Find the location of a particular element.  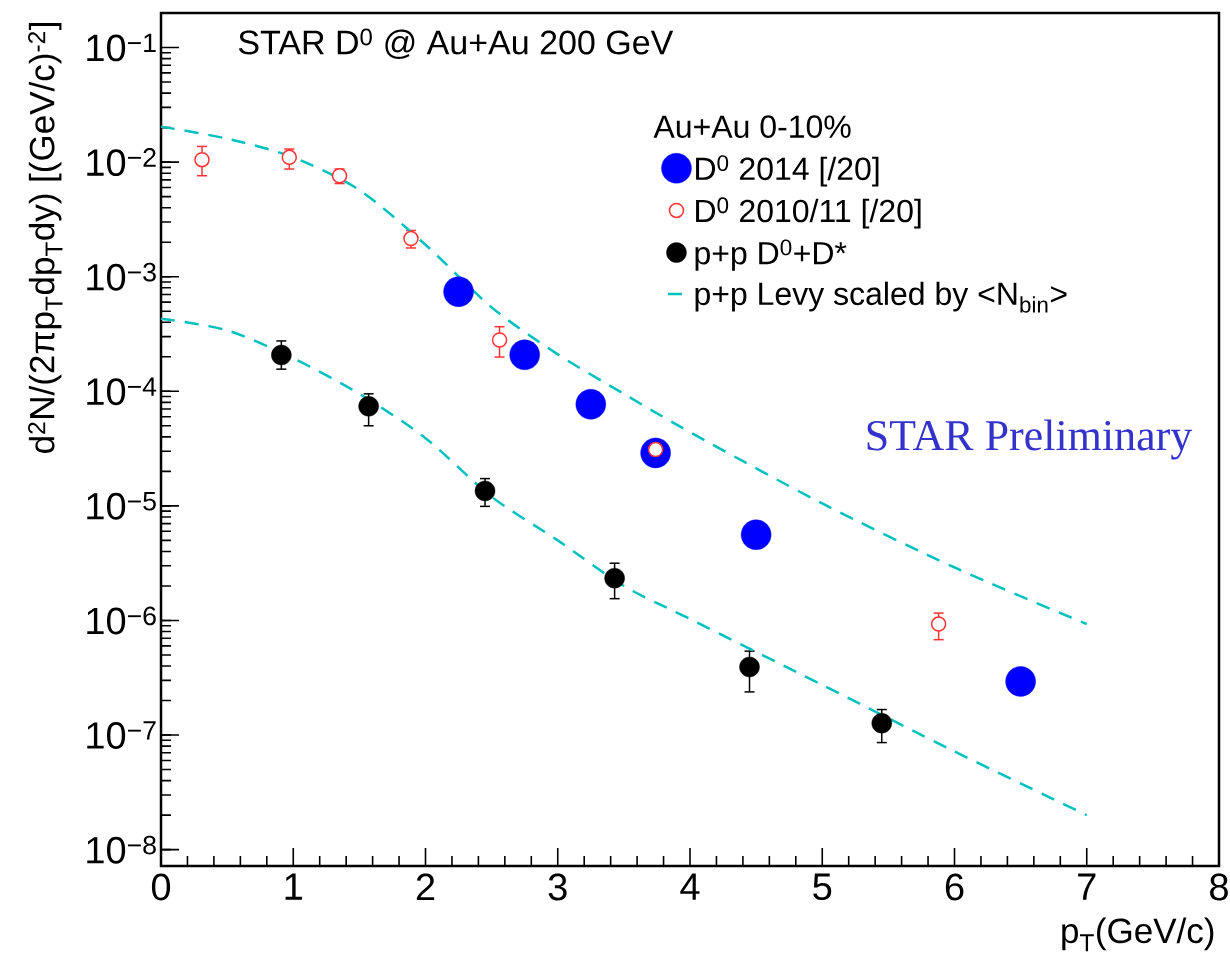

legend-label: D$^{0}$ 2014 [/20] is located at coordinates (787, 171).